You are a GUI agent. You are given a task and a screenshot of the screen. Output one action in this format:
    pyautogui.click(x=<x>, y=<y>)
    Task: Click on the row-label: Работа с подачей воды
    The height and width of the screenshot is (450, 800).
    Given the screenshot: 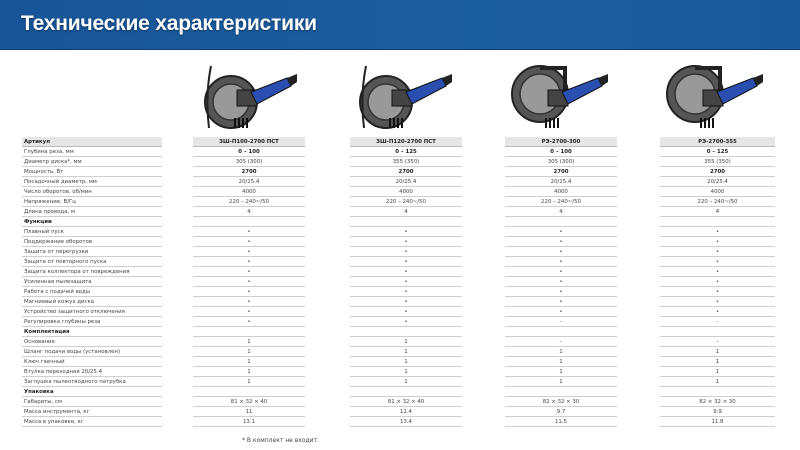 What is the action you would take?
    pyautogui.click(x=92, y=292)
    